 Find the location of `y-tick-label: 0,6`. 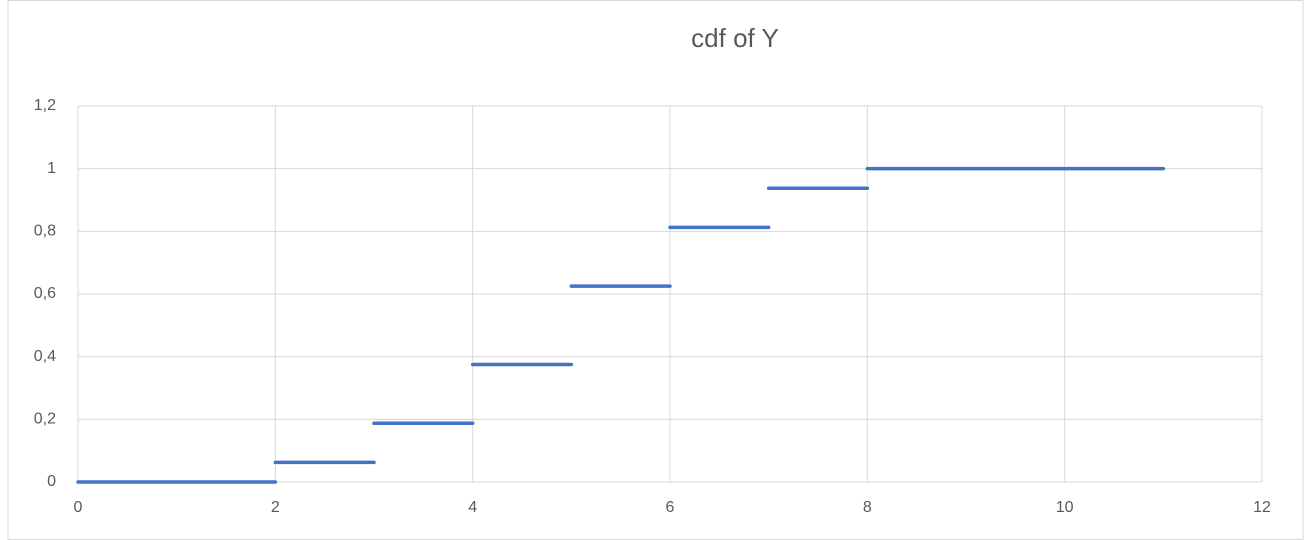

y-tick-label: 0,6 is located at coordinates (45, 293).